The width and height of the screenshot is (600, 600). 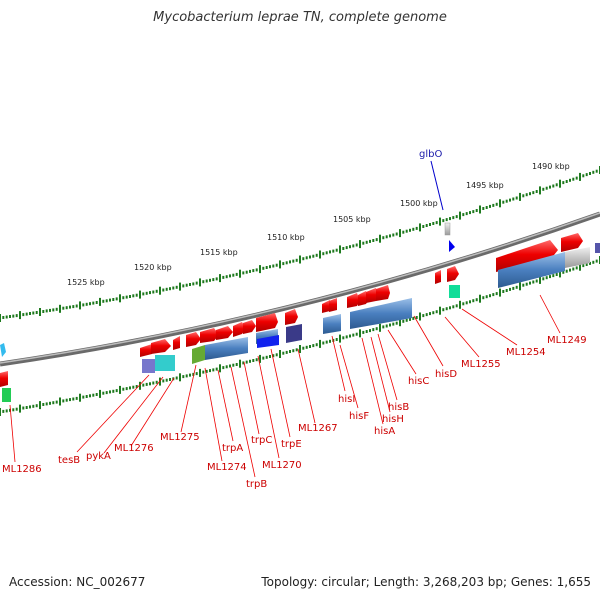 What do you see at coordinates (419, 203) in the screenshot?
I see `kbp-label: 1500 kbp` at bounding box center [419, 203].